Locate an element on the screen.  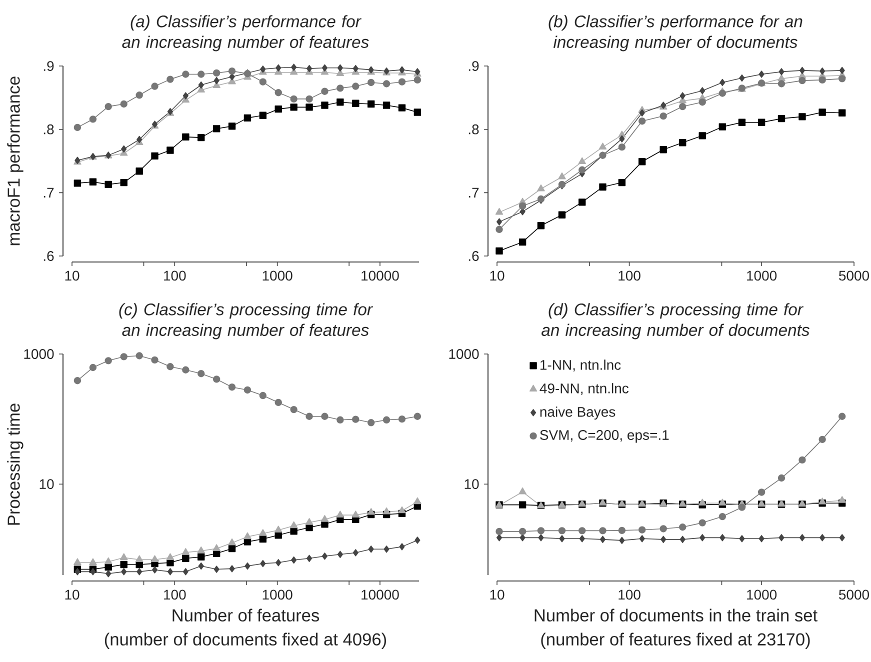
chart-title: (b) Classifier’s performance for an increasing number of documents is located at coordinates (675, 33).